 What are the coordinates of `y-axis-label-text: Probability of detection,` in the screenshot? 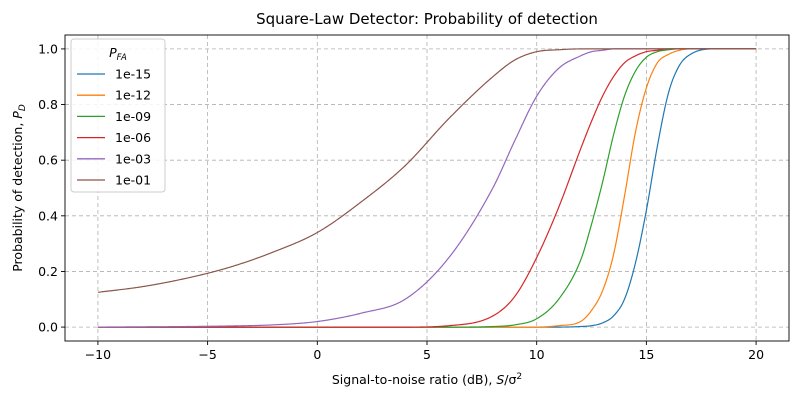 It's located at (17, 195).